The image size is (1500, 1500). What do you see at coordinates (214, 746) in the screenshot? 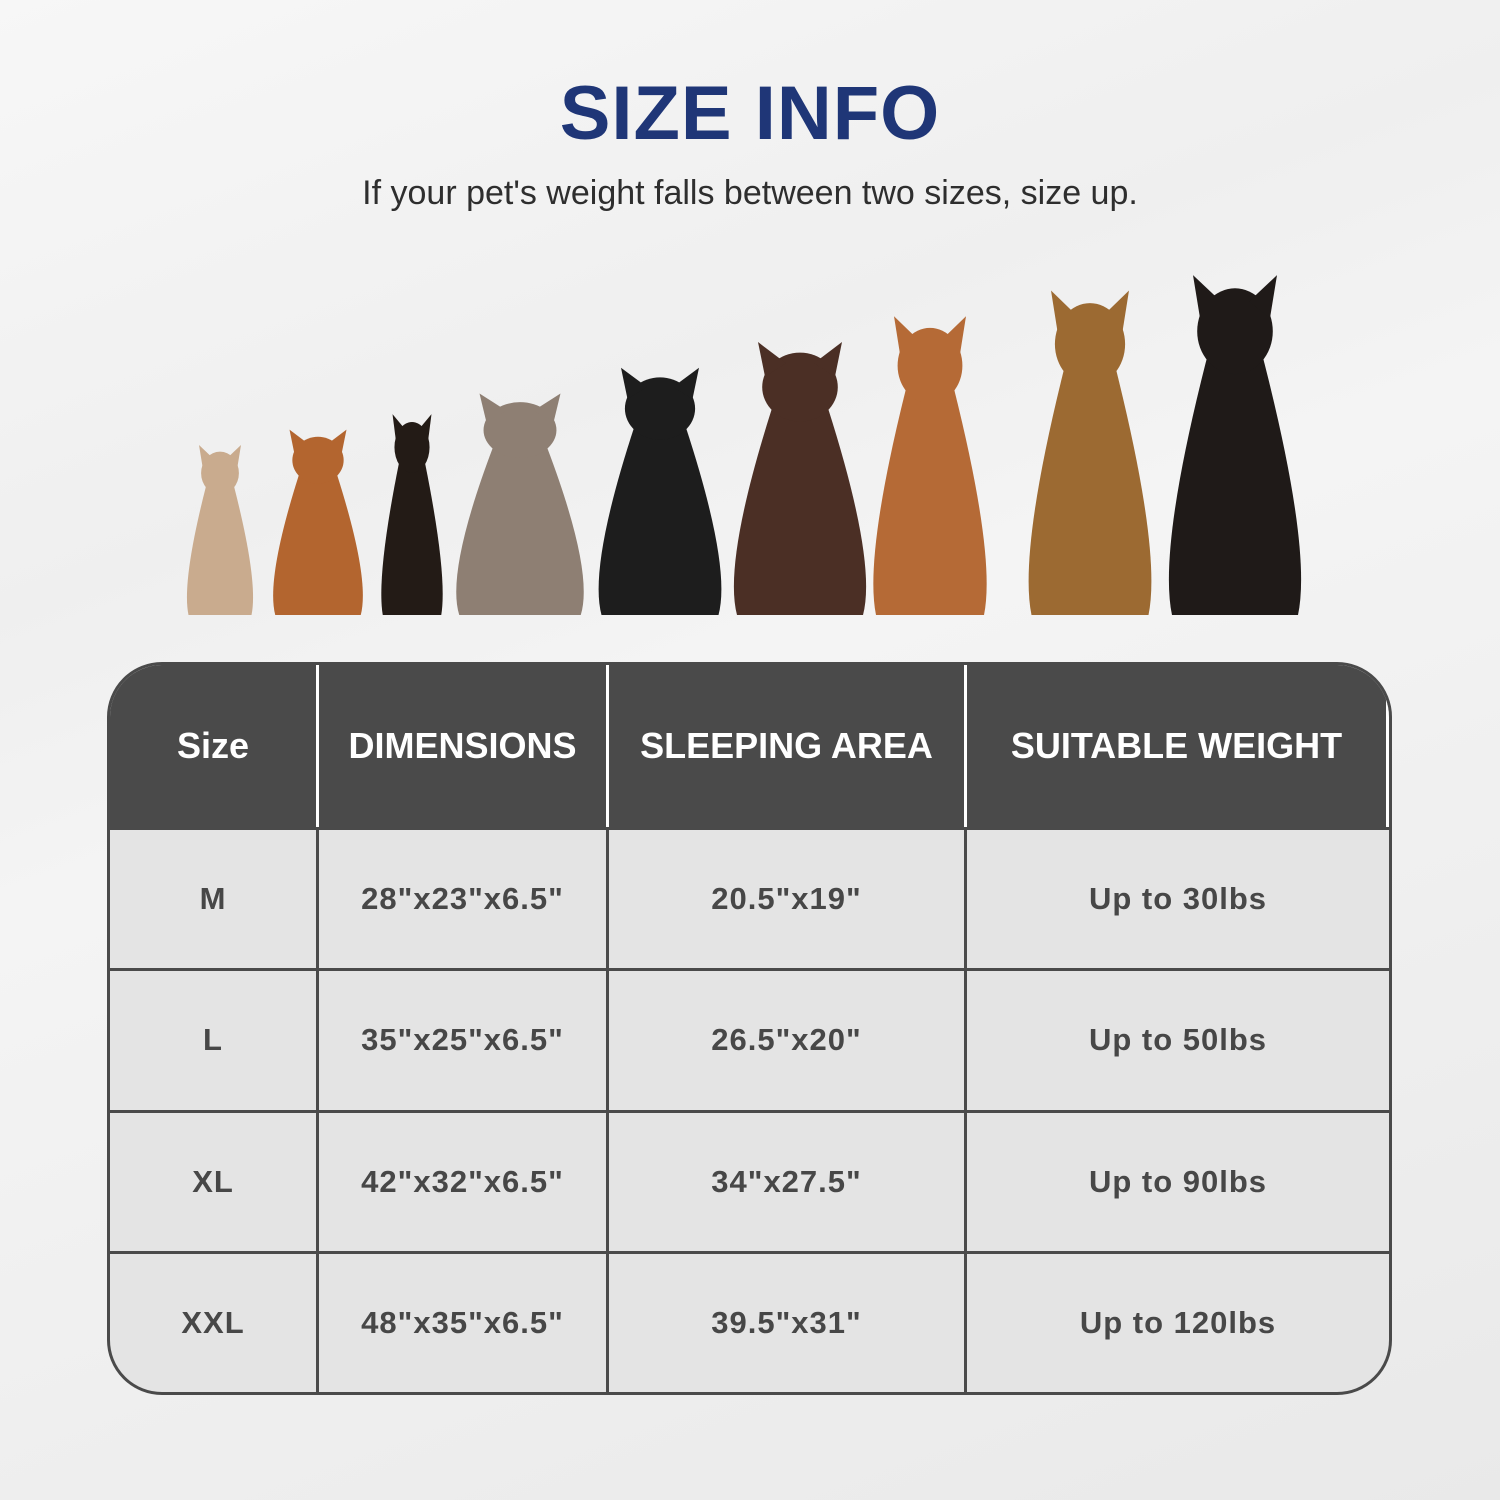
I see `column-header: Size` at bounding box center [214, 746].